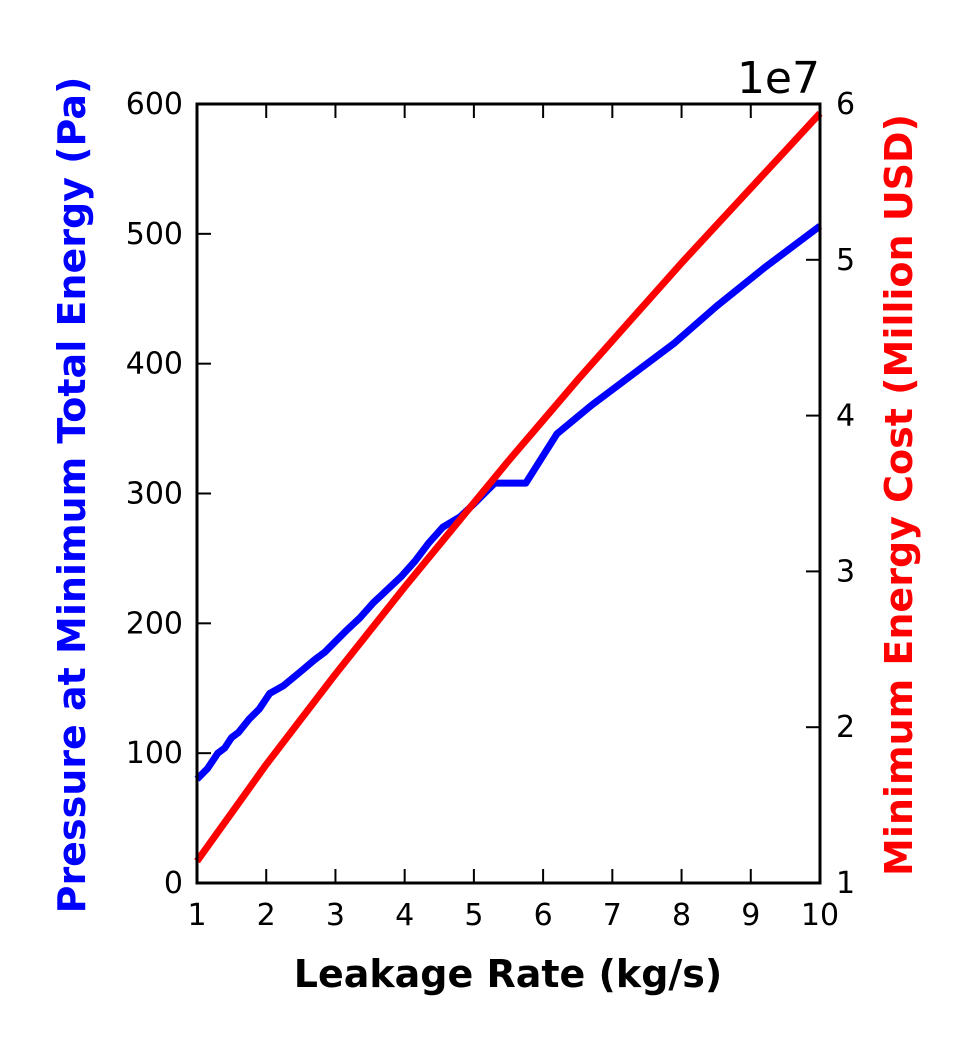 This screenshot has width=975, height=1050. I want to click on x-tick-label: 2, so click(266, 915).